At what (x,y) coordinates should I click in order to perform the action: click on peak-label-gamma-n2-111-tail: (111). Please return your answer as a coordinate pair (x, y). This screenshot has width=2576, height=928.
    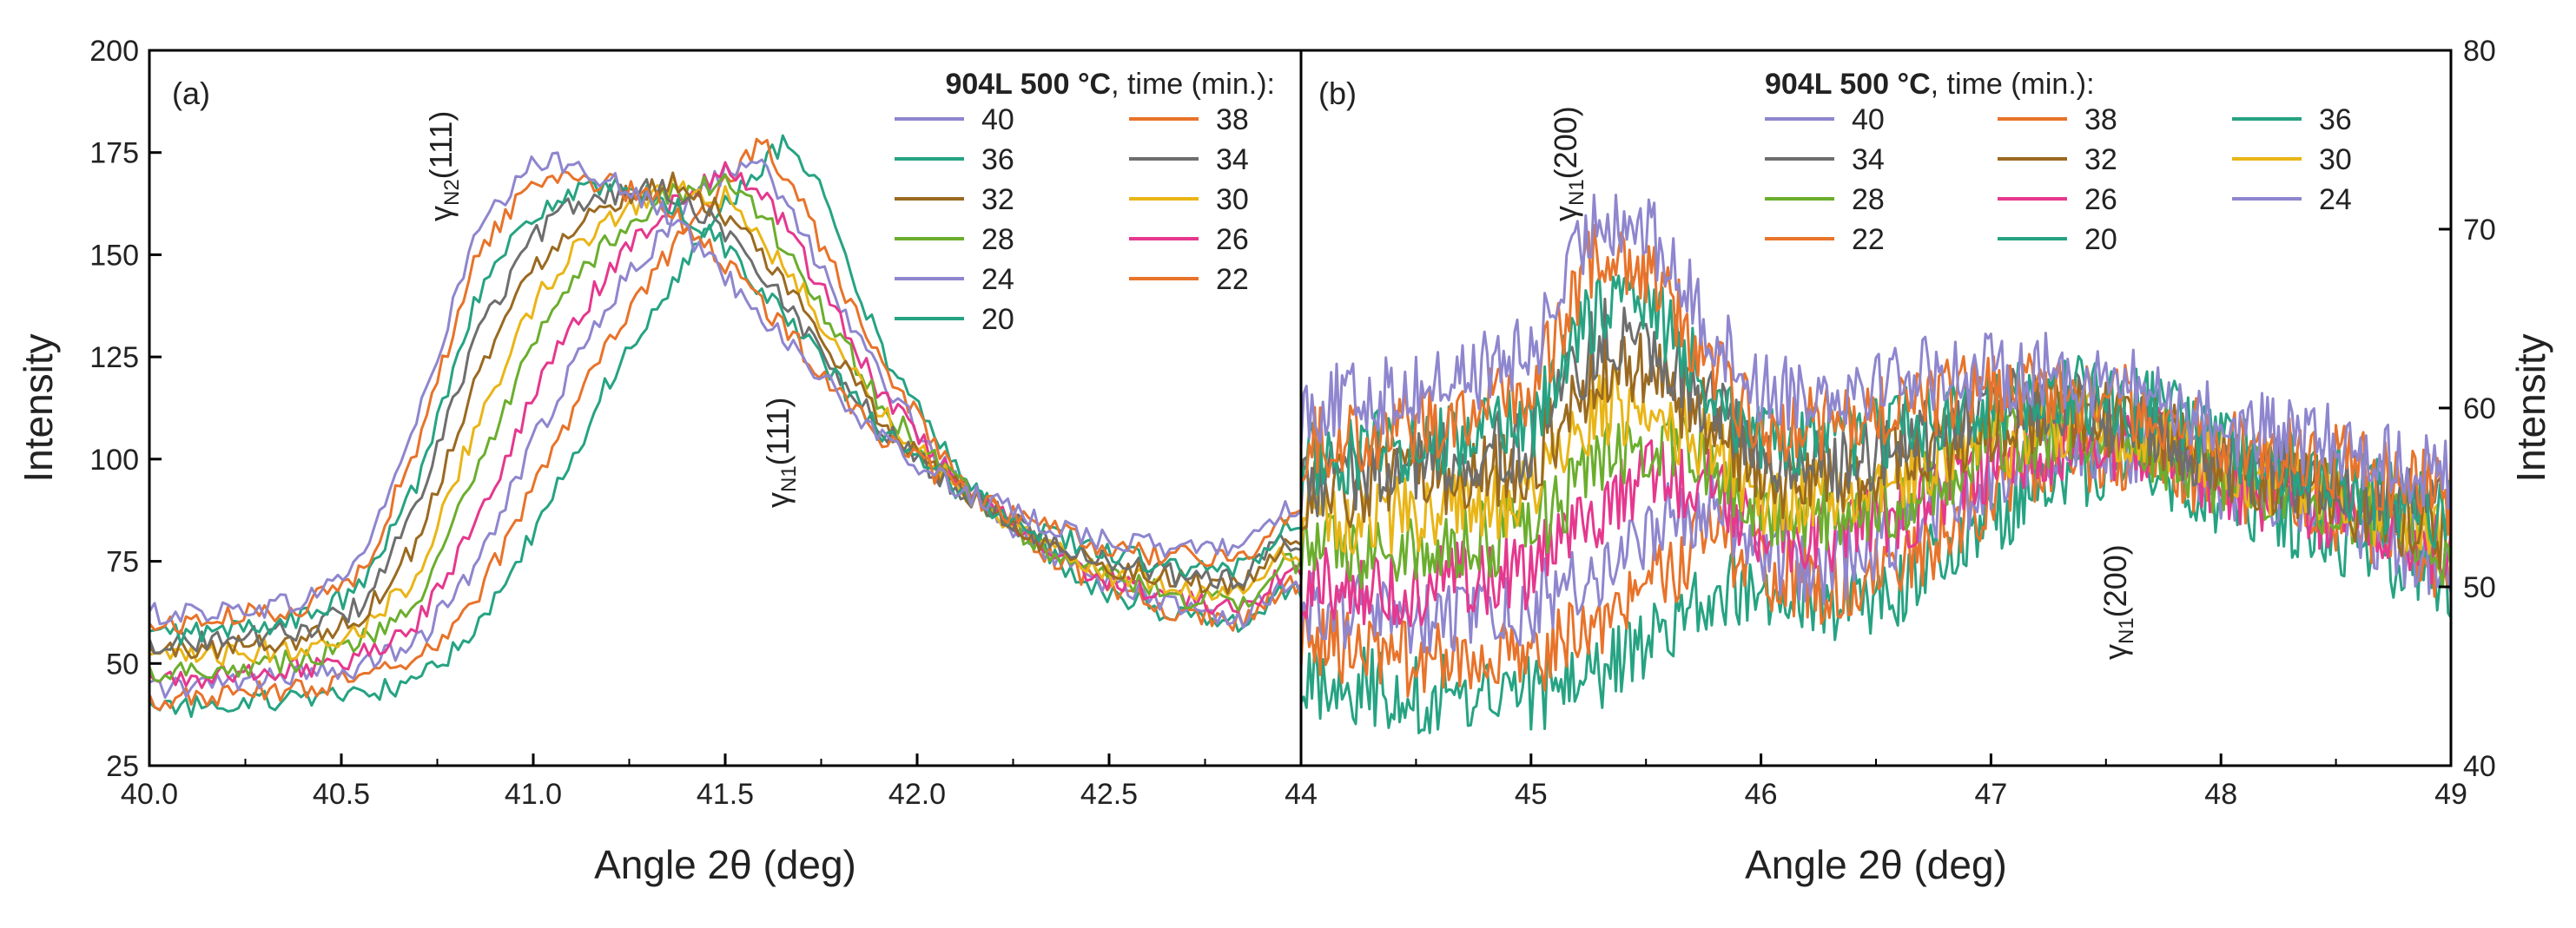
    Looking at the image, I should click on (441, 145).